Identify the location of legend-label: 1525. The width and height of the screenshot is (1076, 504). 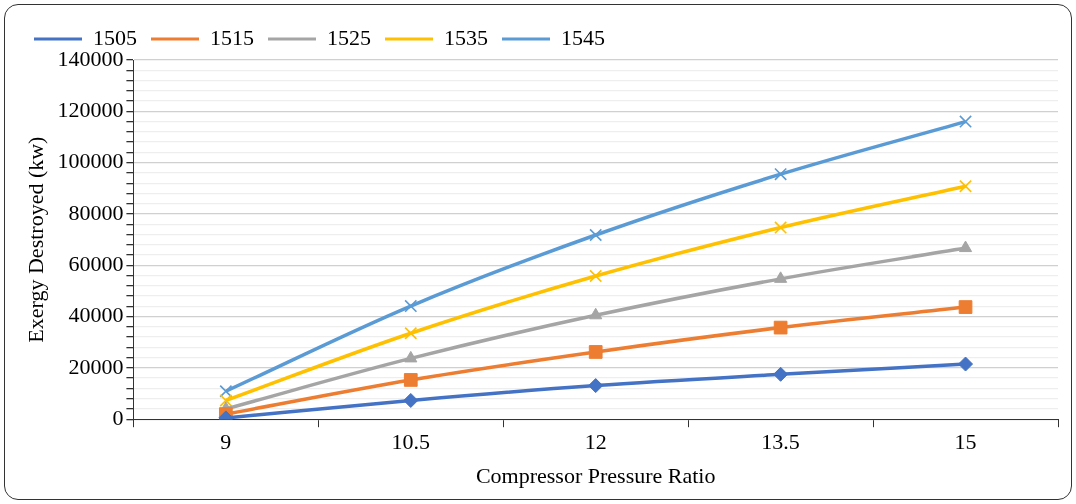
(349, 37).